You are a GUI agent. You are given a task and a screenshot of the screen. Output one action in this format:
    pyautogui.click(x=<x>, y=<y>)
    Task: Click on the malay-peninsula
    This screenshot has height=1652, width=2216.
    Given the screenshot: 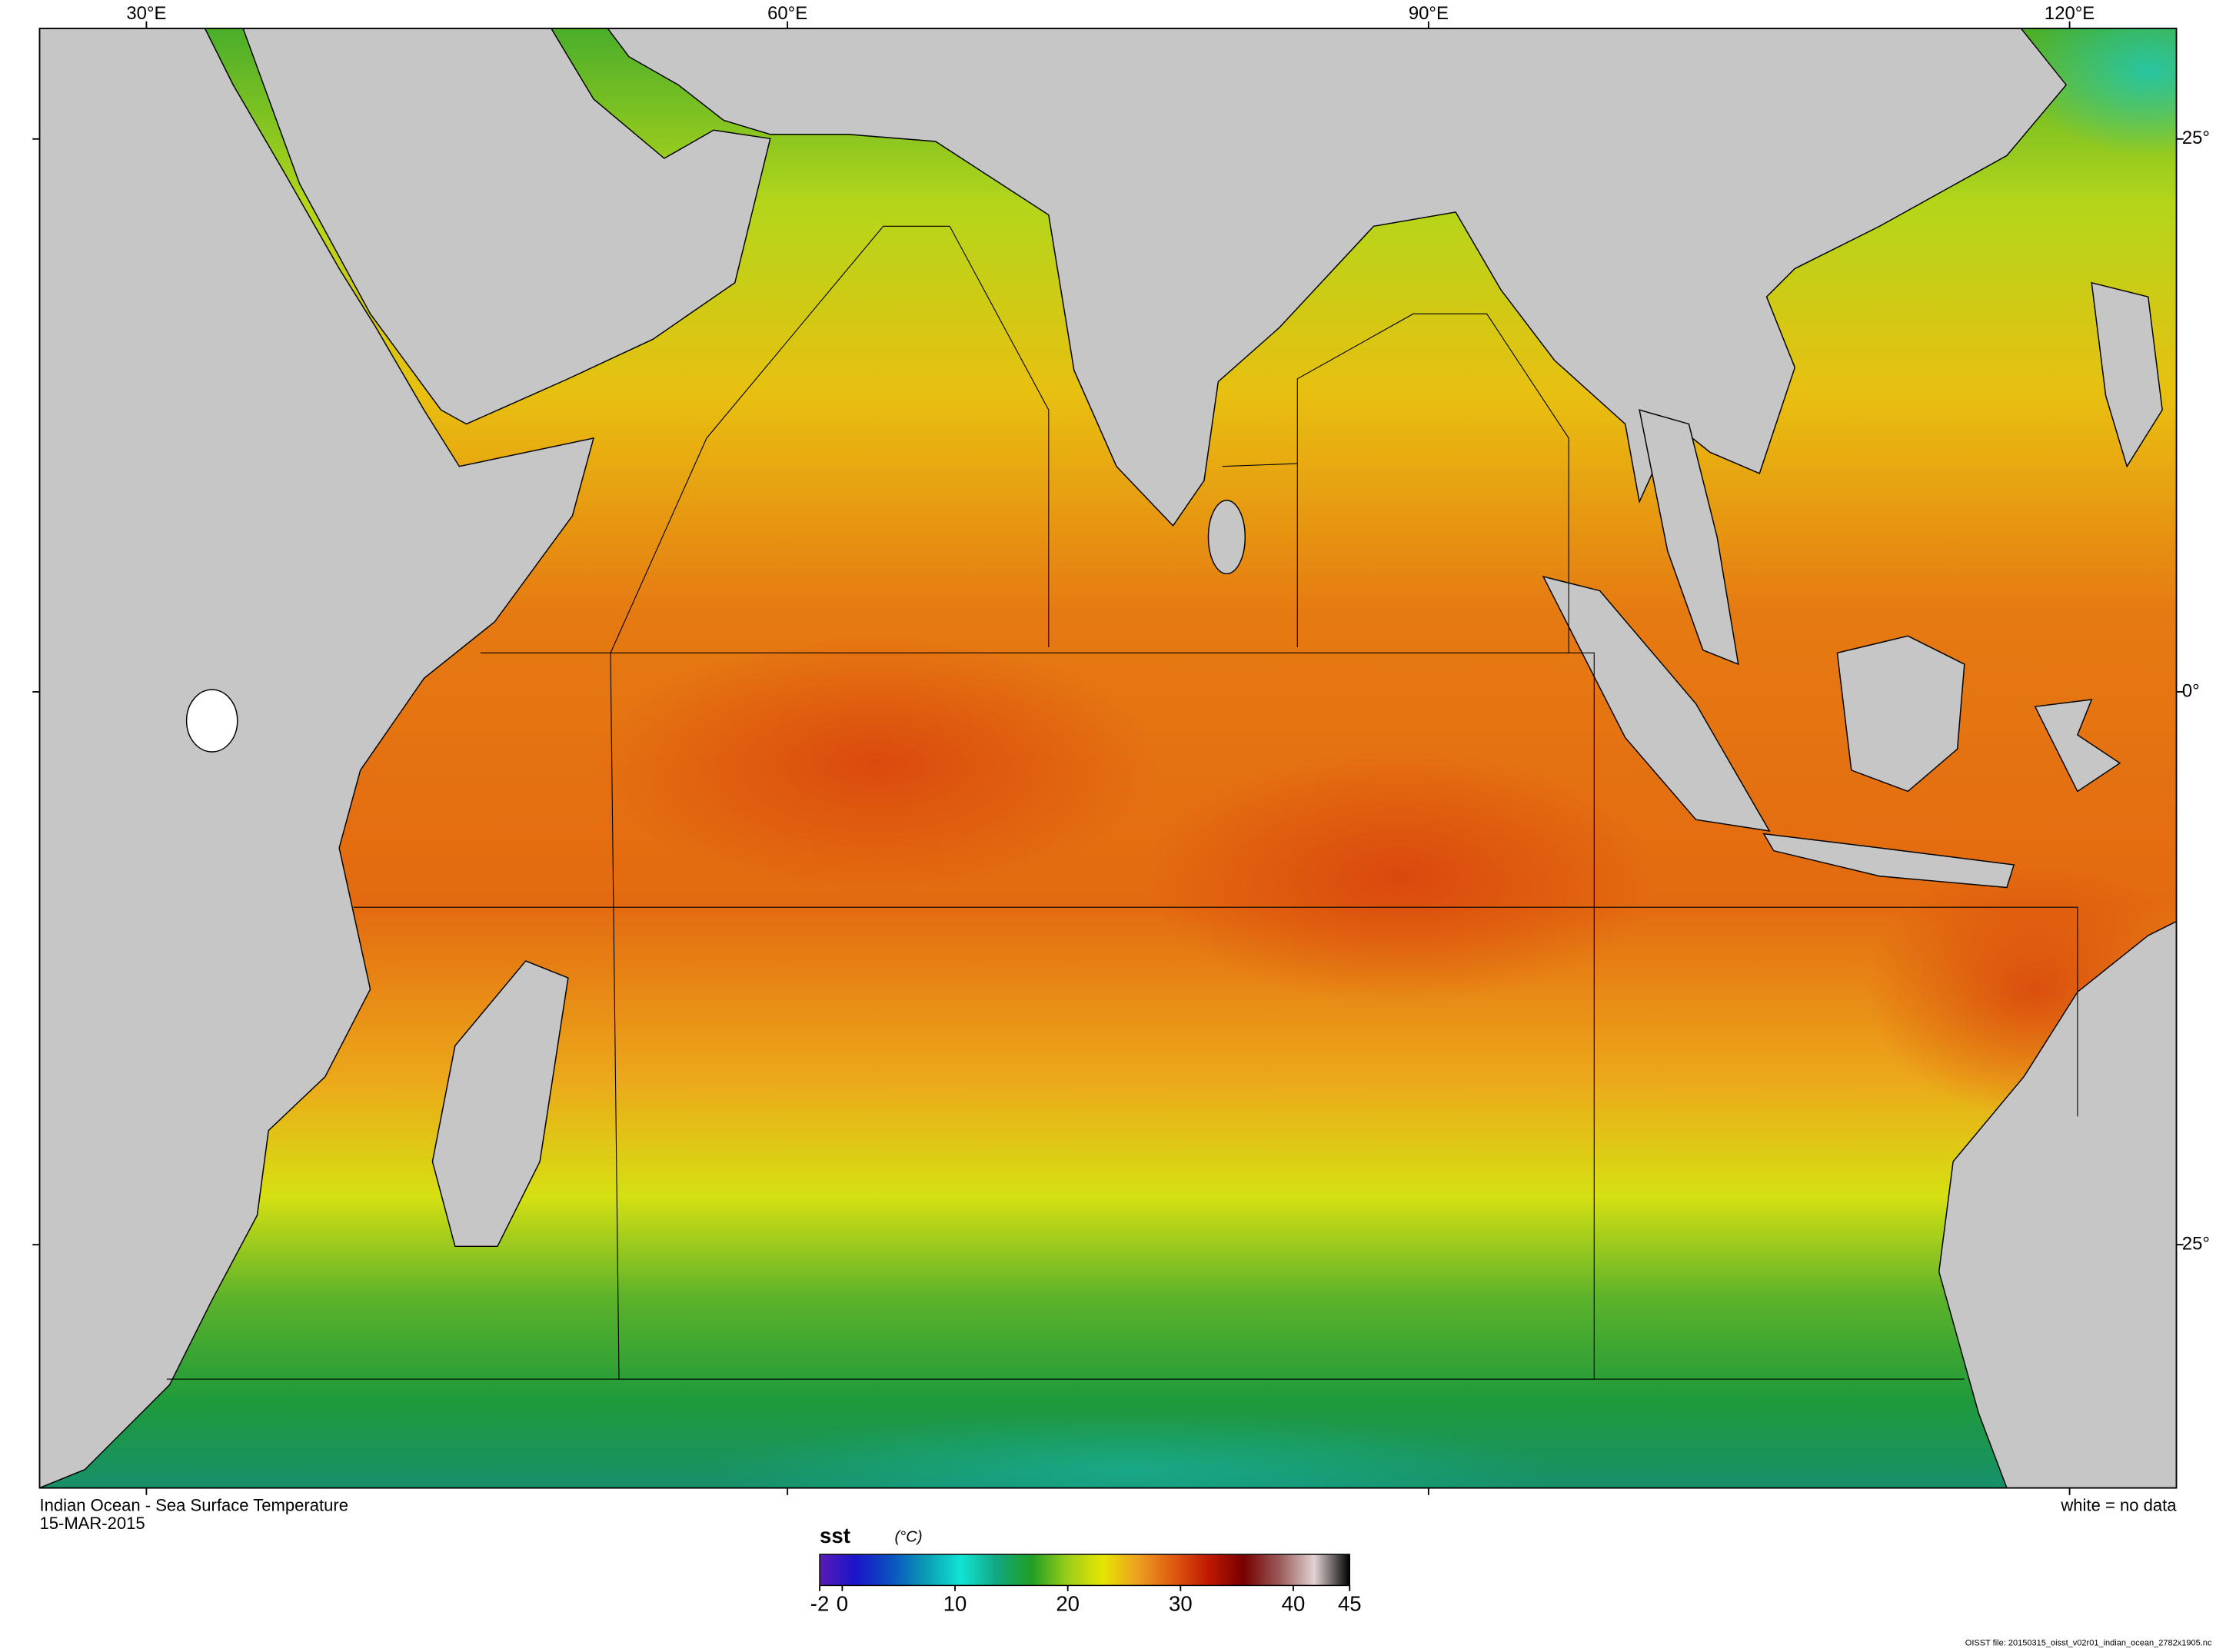 What is the action you would take?
    pyautogui.click(x=1689, y=537)
    